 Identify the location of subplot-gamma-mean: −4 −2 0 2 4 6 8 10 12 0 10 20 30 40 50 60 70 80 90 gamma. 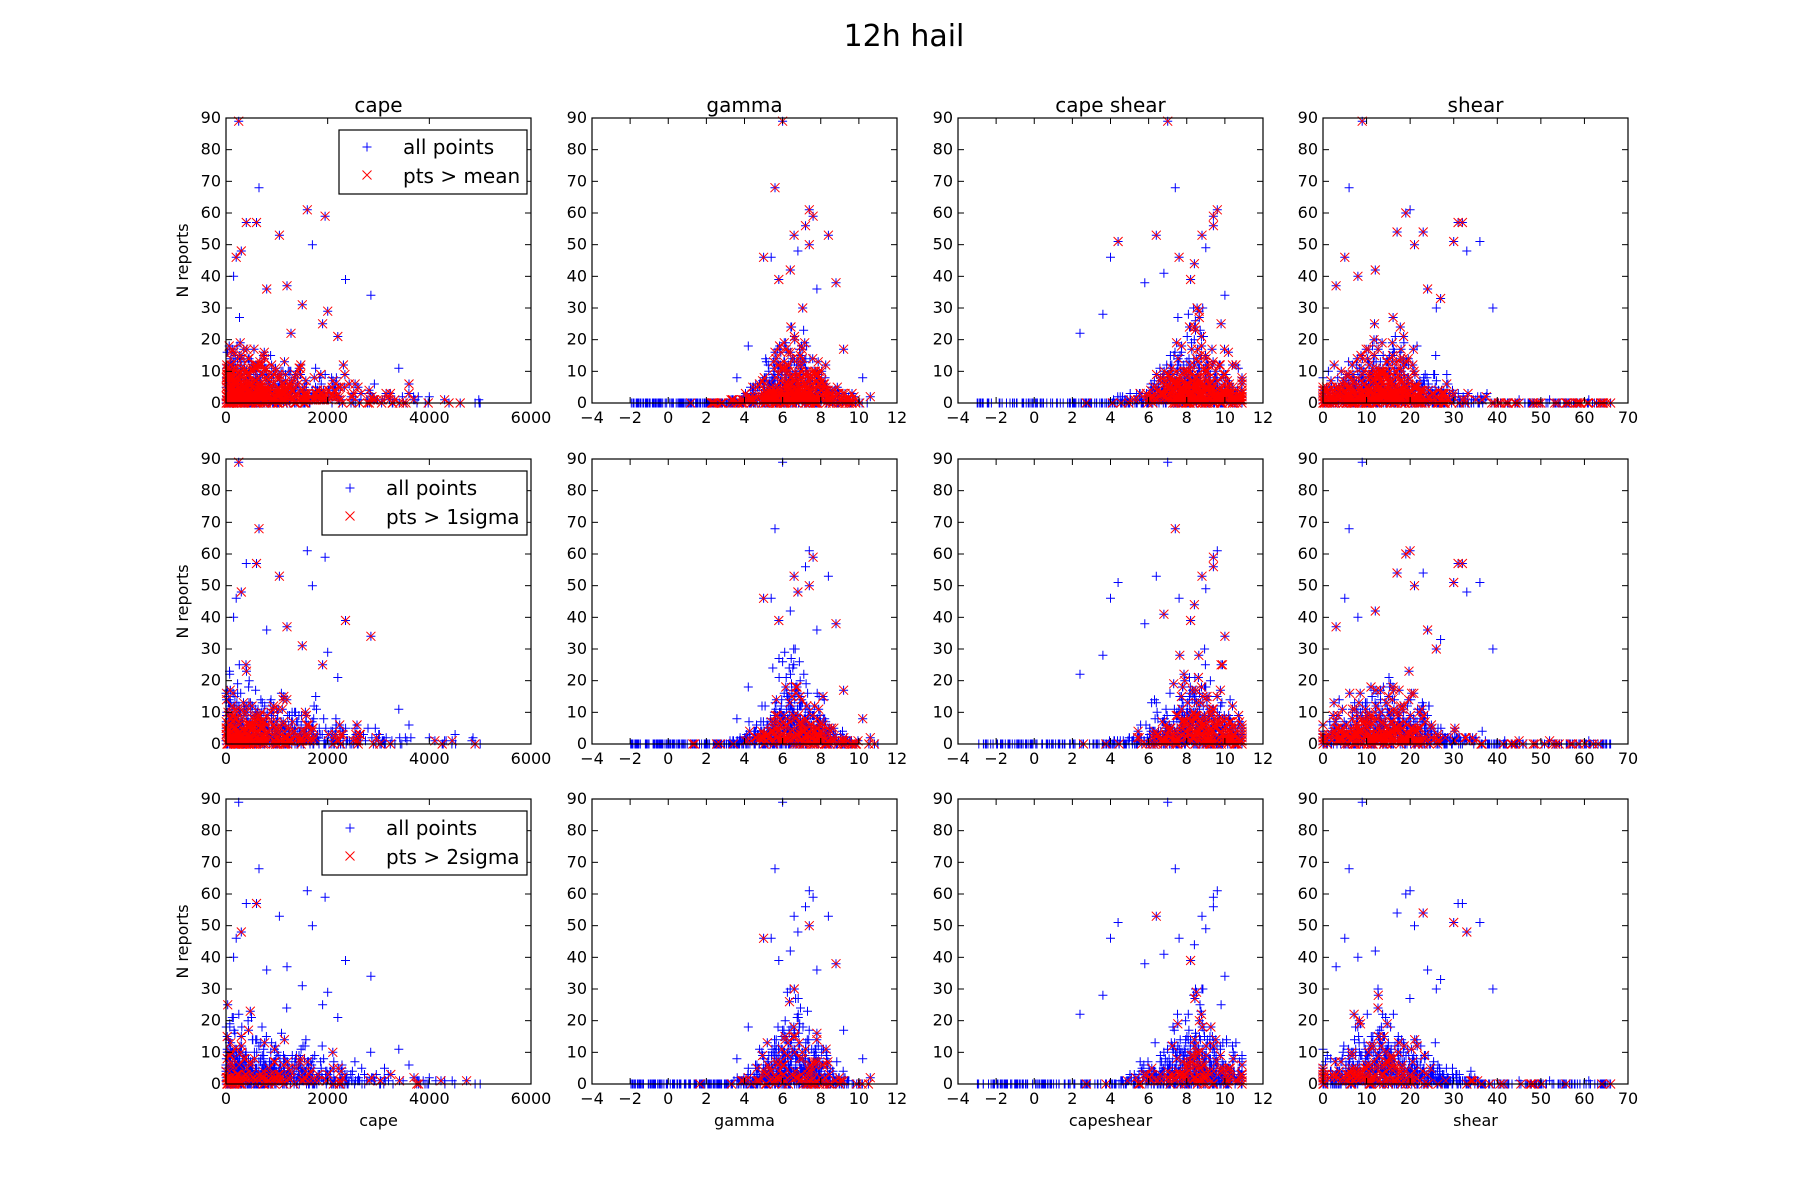
(737, 260).